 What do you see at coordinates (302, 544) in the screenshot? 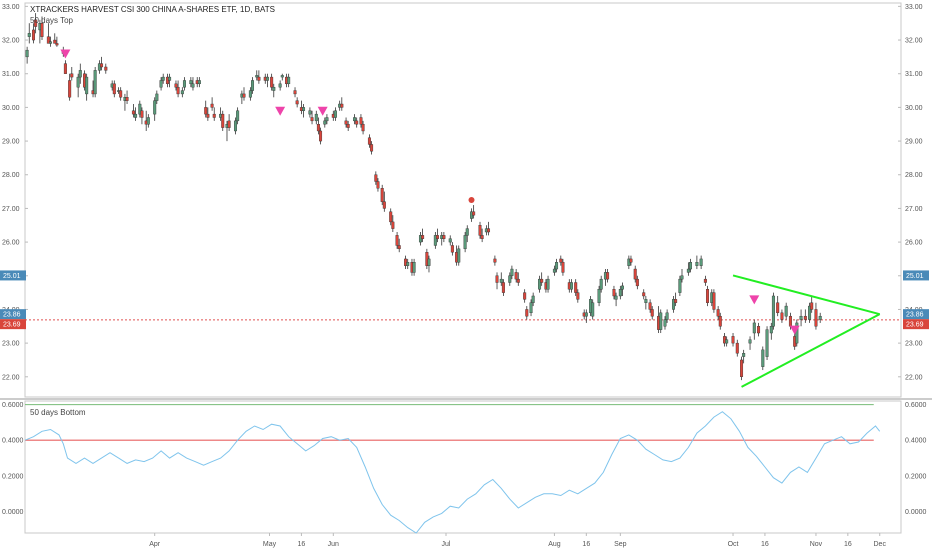
I see `x-tick-label: 16` at bounding box center [302, 544].